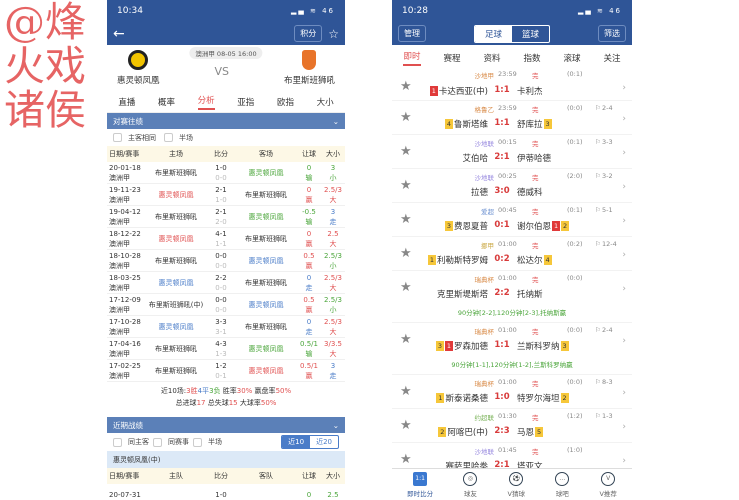  I want to click on match-item: ★ 沙地联 00:15 完 (0:1) ⚐ 3-3 艾伯哈 2:1 伊蒂哈德 ›, so click(512, 151).